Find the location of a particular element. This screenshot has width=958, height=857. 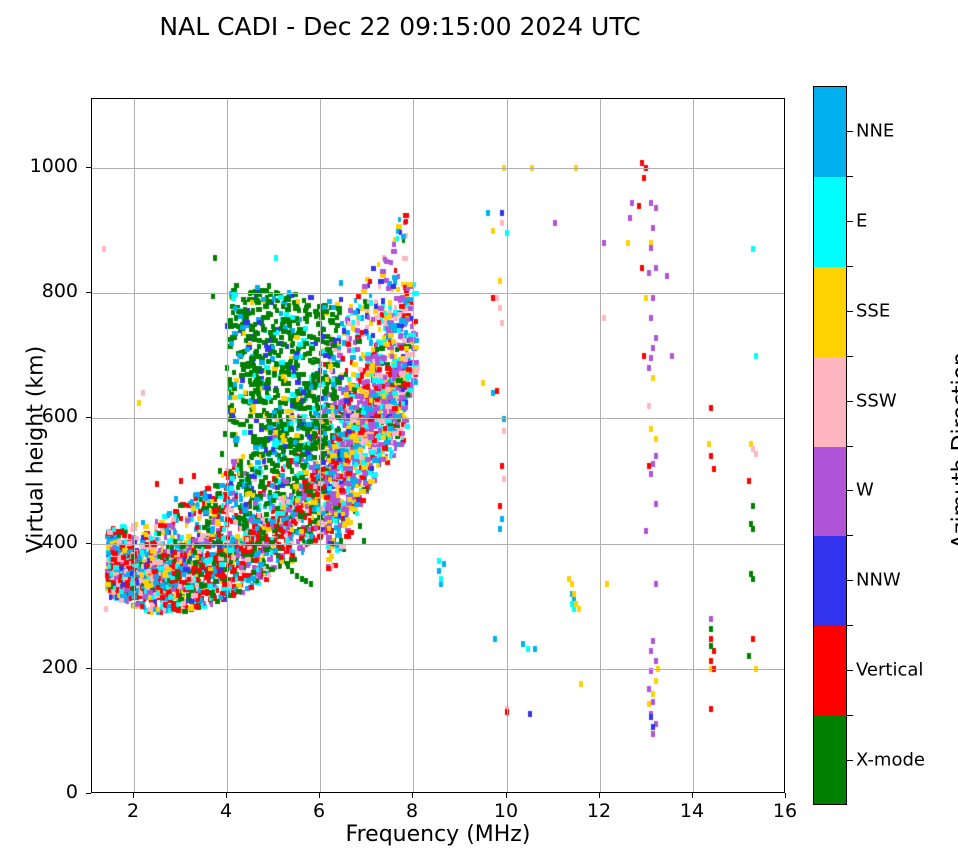

page-title: NAL CADI - Dec 22 09:15:00 2024 UTC is located at coordinates (400, 26).